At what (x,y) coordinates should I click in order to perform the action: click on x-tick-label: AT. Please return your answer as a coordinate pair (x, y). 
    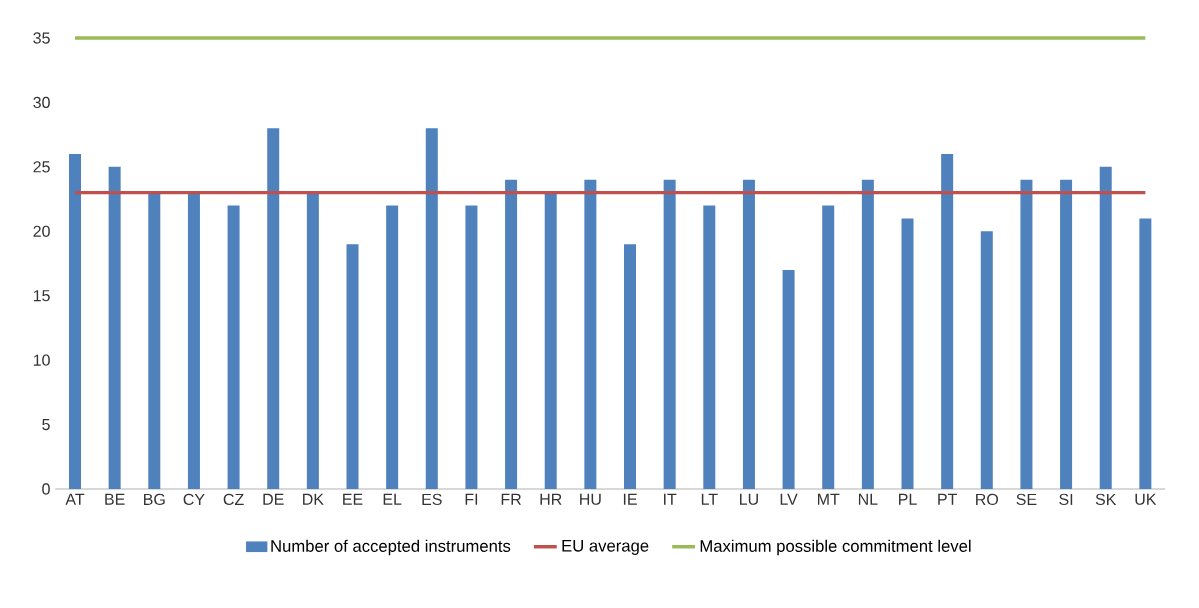
    Looking at the image, I should click on (75, 499).